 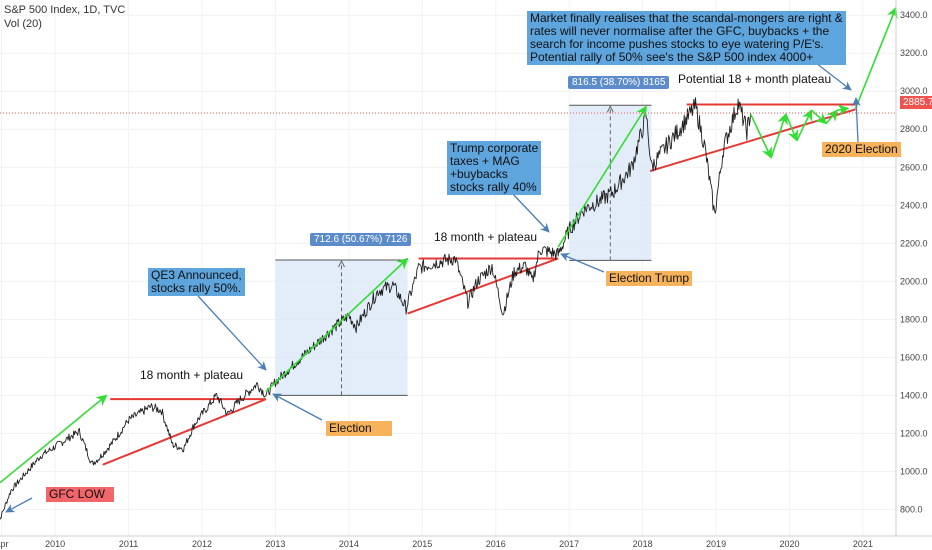 What do you see at coordinates (486, 237) in the screenshot?
I see `plateau-label-2: 18 month + plateau` at bounding box center [486, 237].